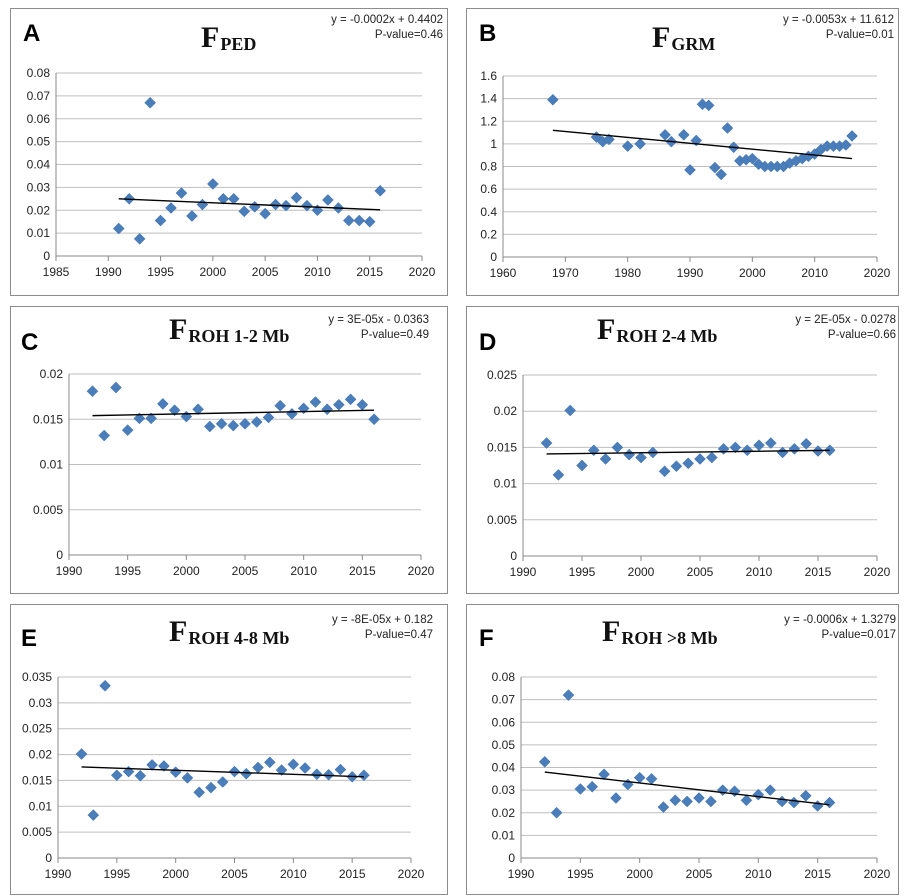 The height and width of the screenshot is (896, 905). I want to click on p-value: P-value=0.01, so click(859, 35).